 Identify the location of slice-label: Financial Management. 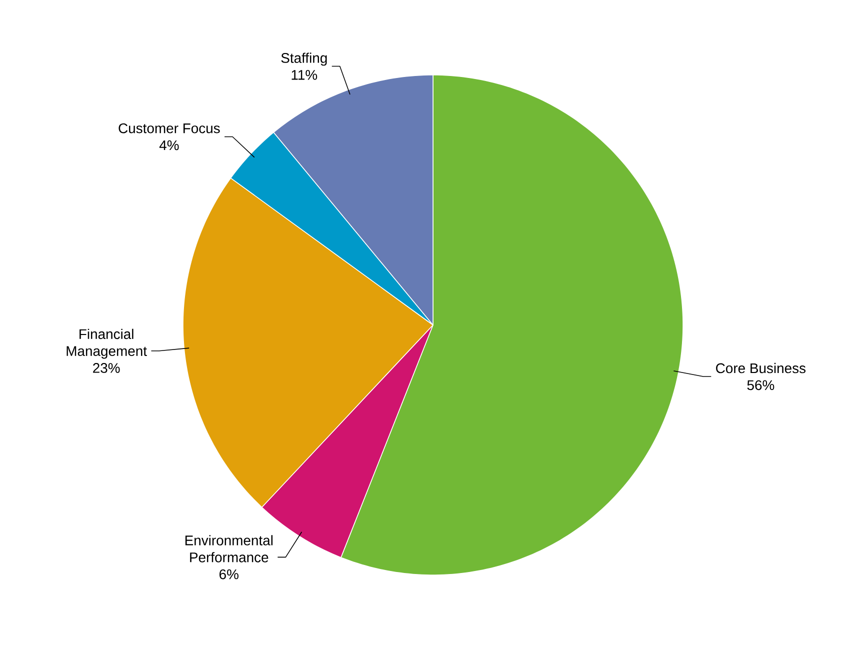
(106, 343).